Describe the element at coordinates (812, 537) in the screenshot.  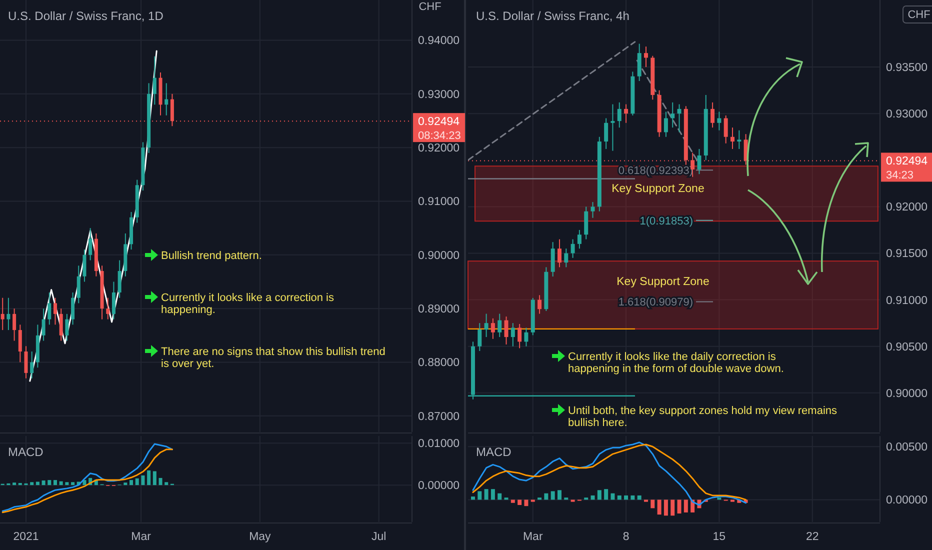
I see `x-tick-label: 22` at that location.